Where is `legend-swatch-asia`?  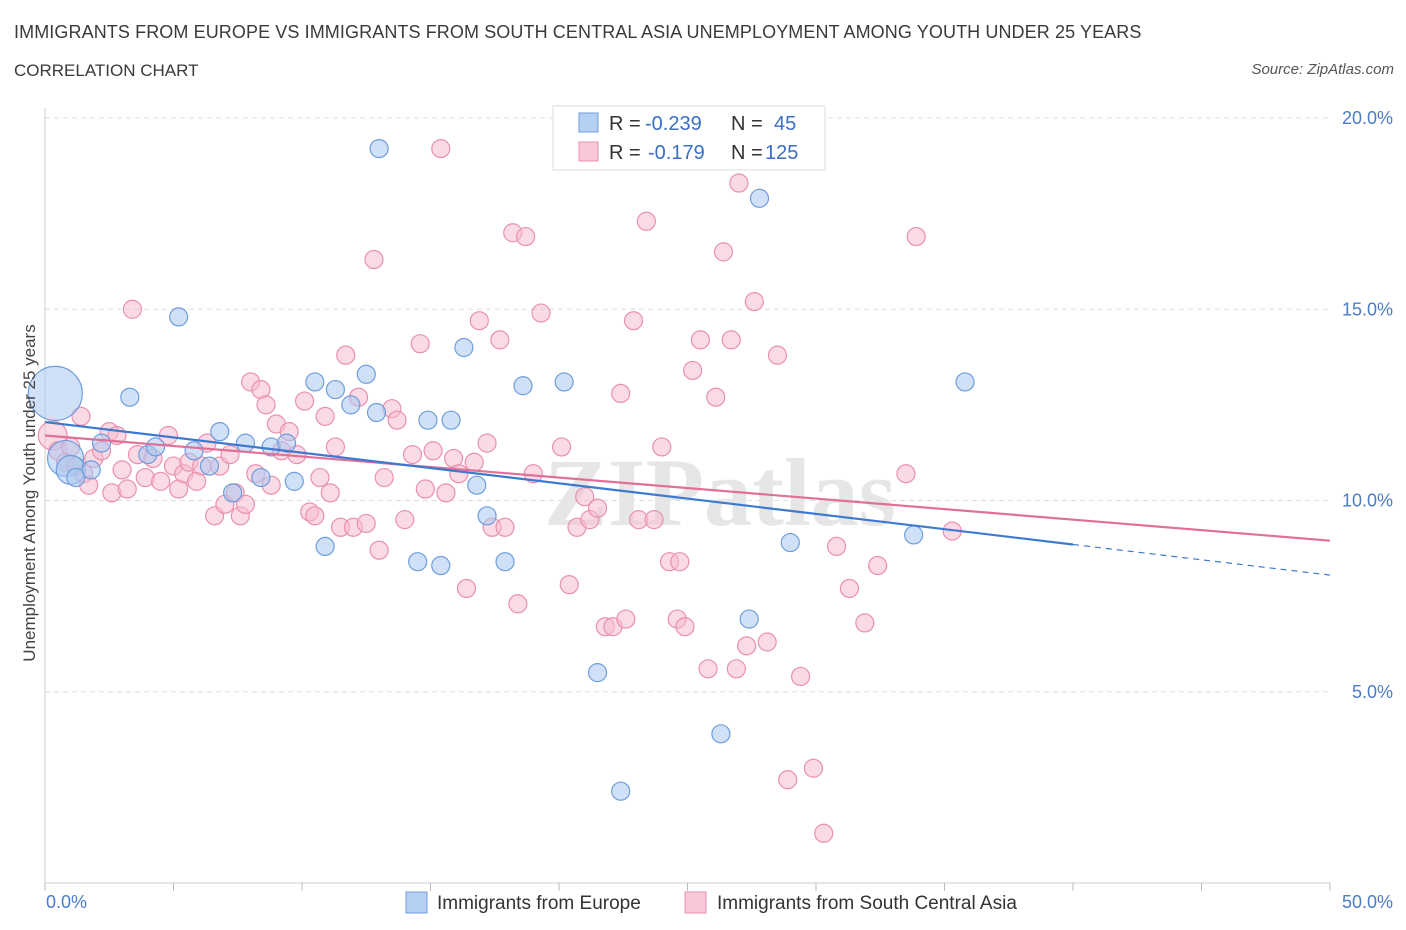 legend-swatch-asia is located at coordinates (588, 151).